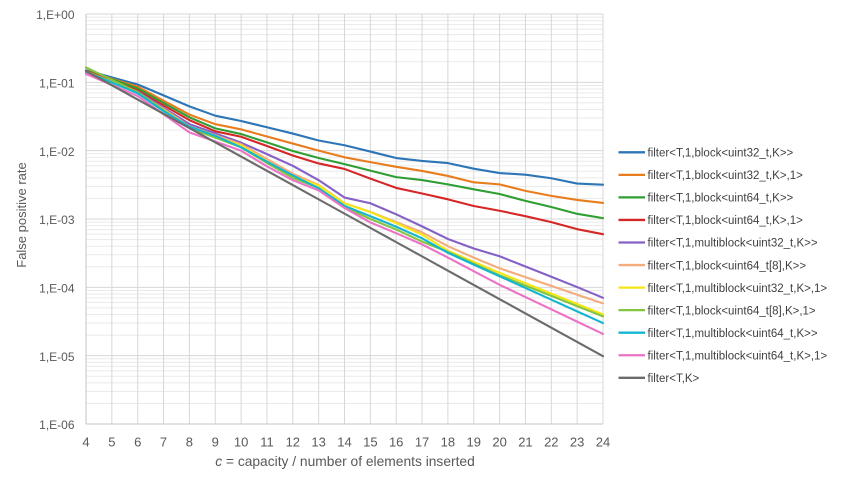 The image size is (853, 484). I want to click on svg-text: 1,E-05, so click(57, 357).